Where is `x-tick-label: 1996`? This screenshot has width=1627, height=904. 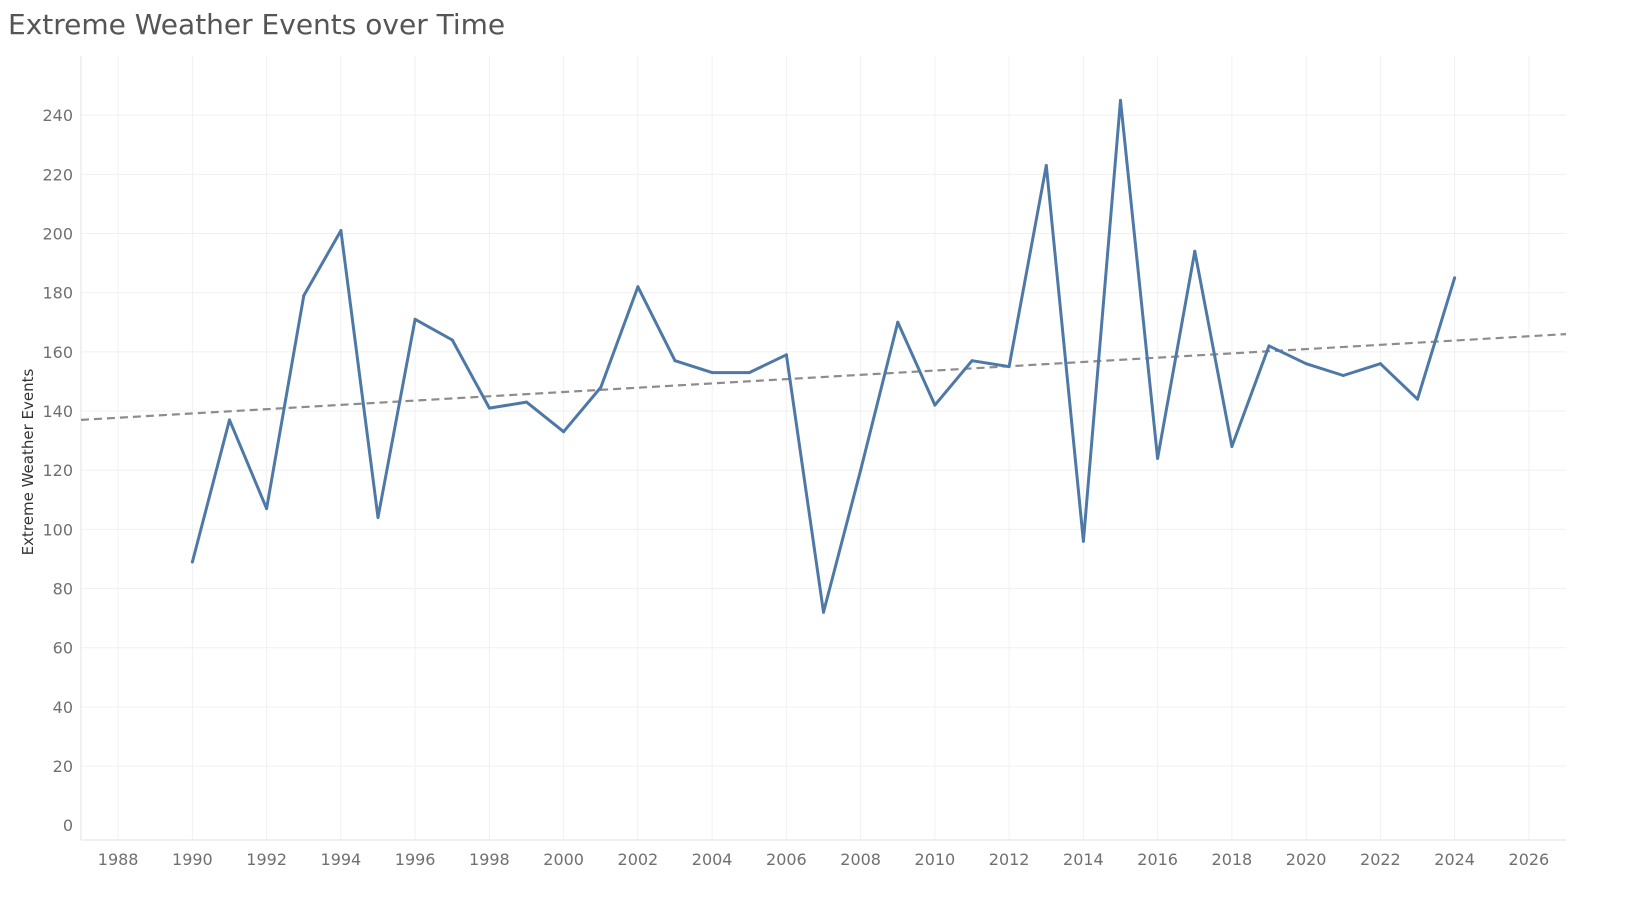
x-tick-label: 1996 is located at coordinates (415, 859).